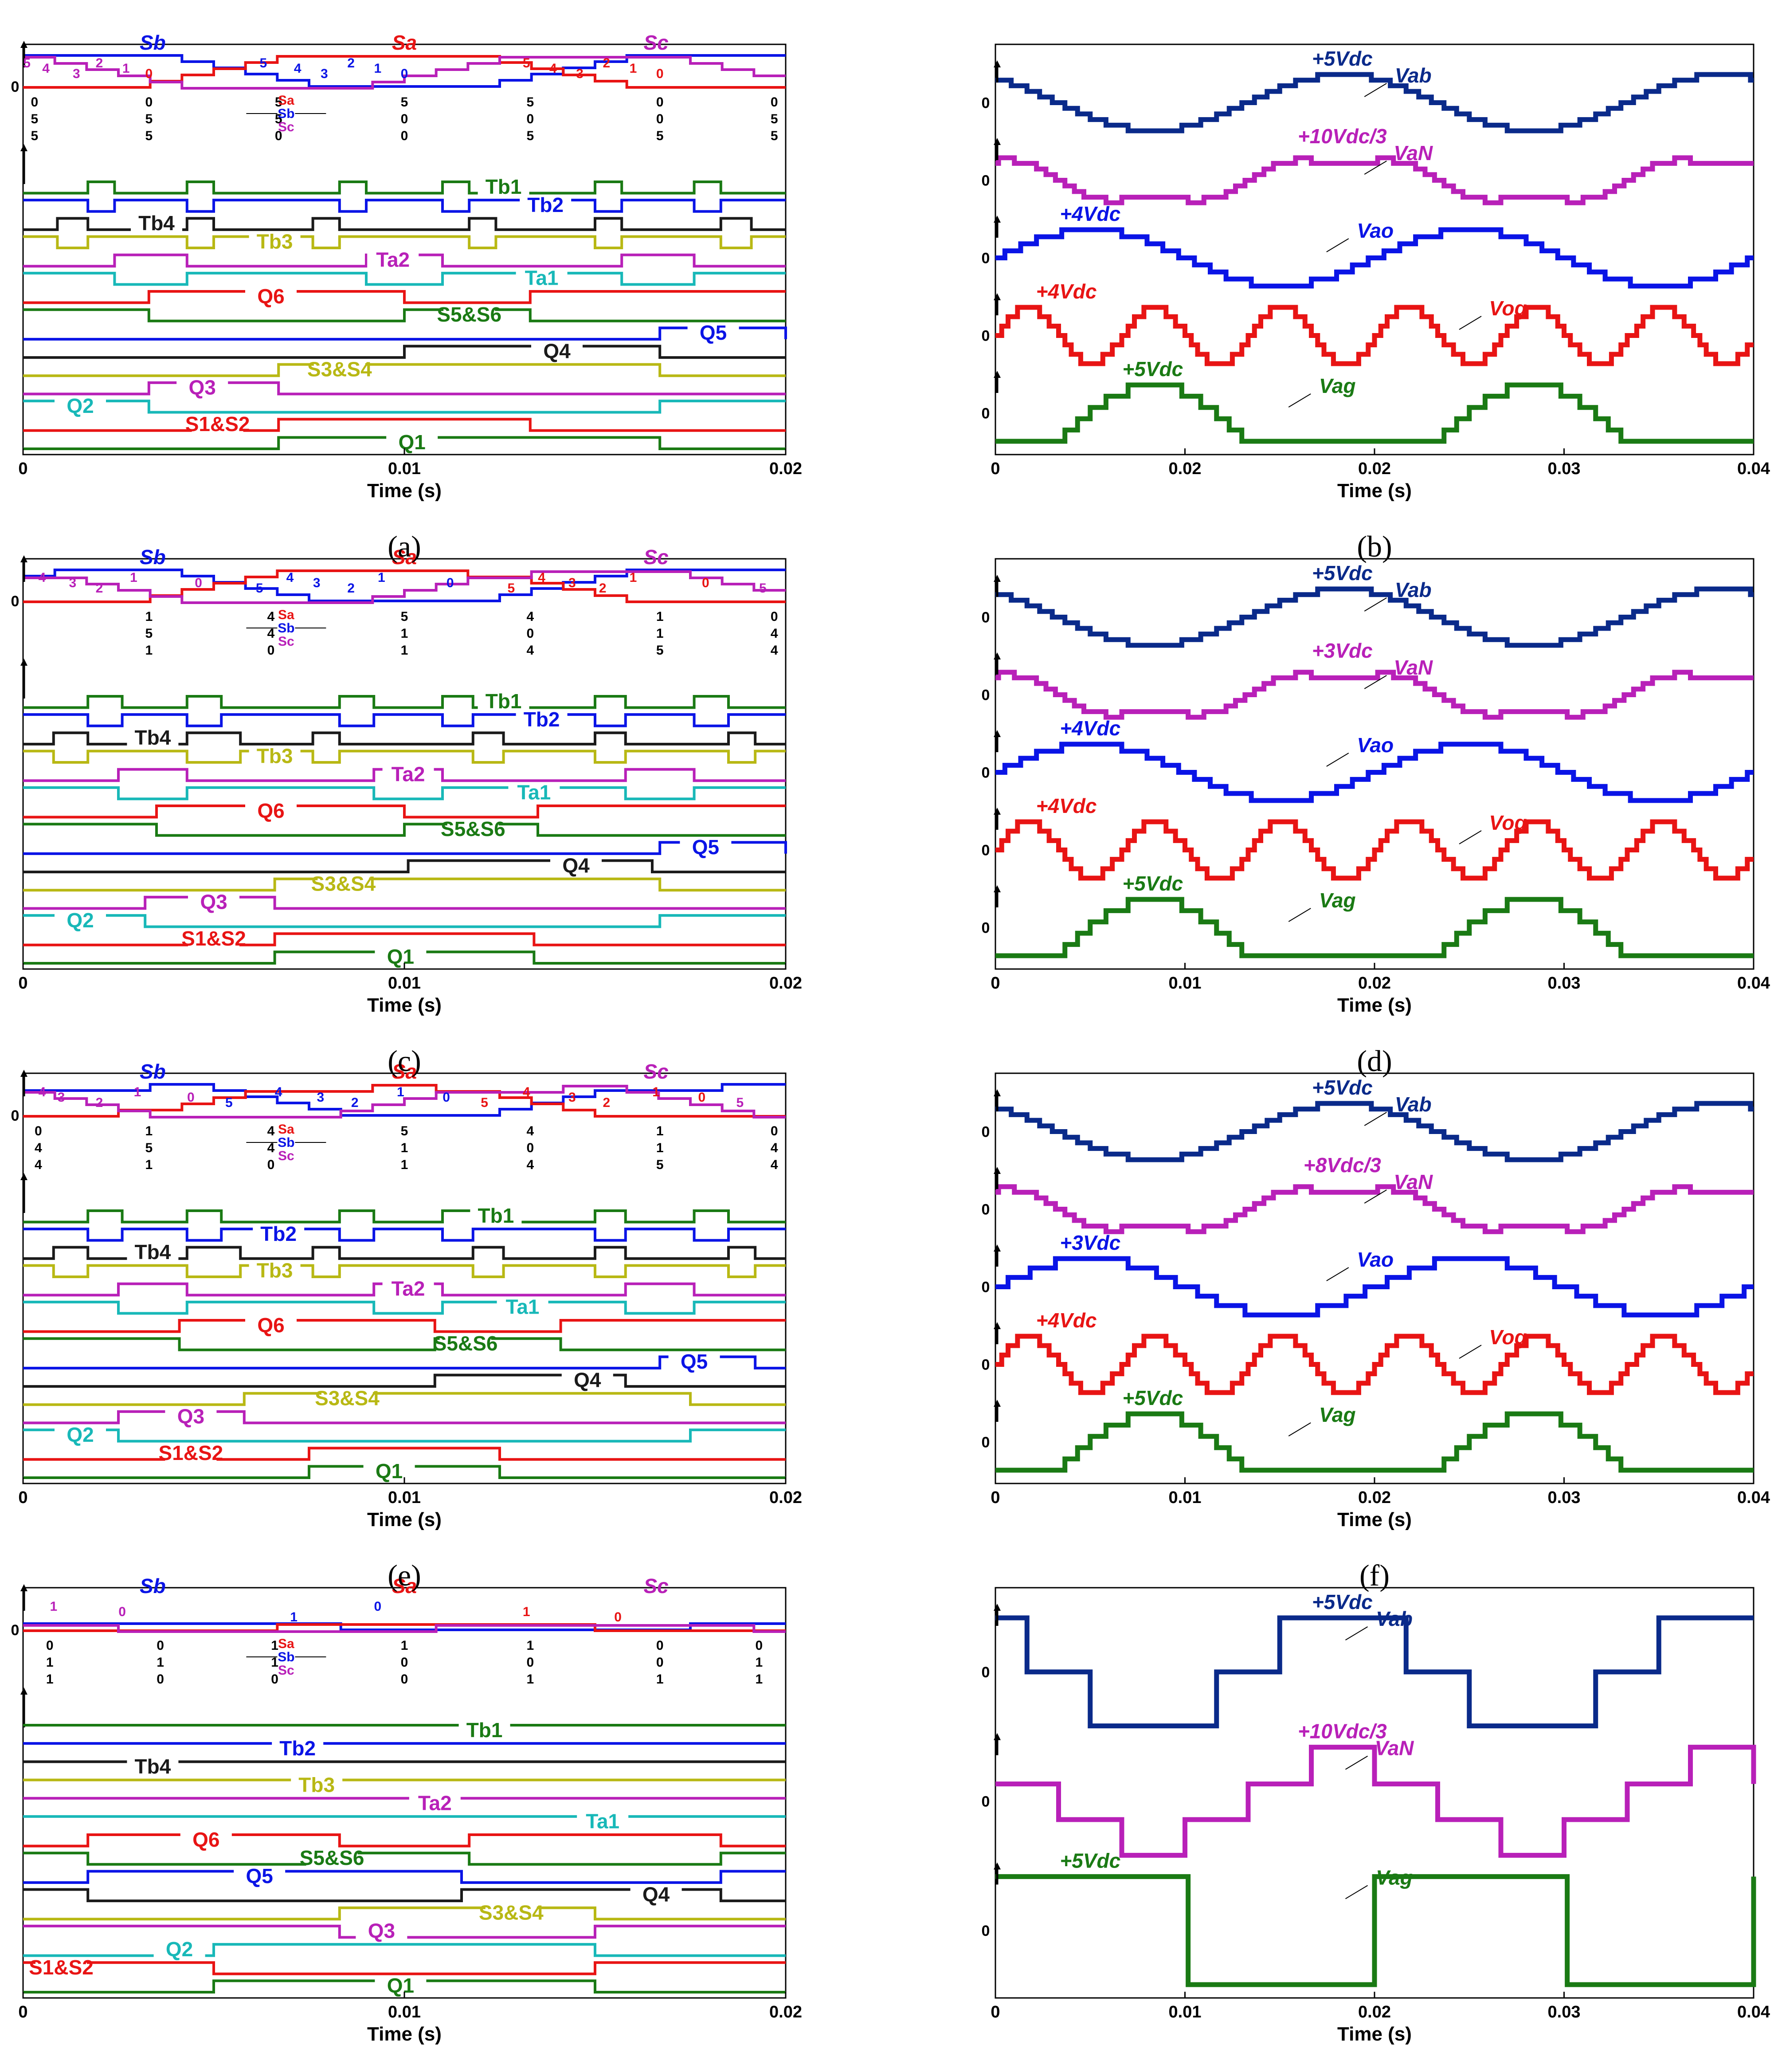 The height and width of the screenshot is (2072, 1774). What do you see at coordinates (404, 1968) in the screenshot?
I see `gate-trace-s1-s2` at bounding box center [404, 1968].